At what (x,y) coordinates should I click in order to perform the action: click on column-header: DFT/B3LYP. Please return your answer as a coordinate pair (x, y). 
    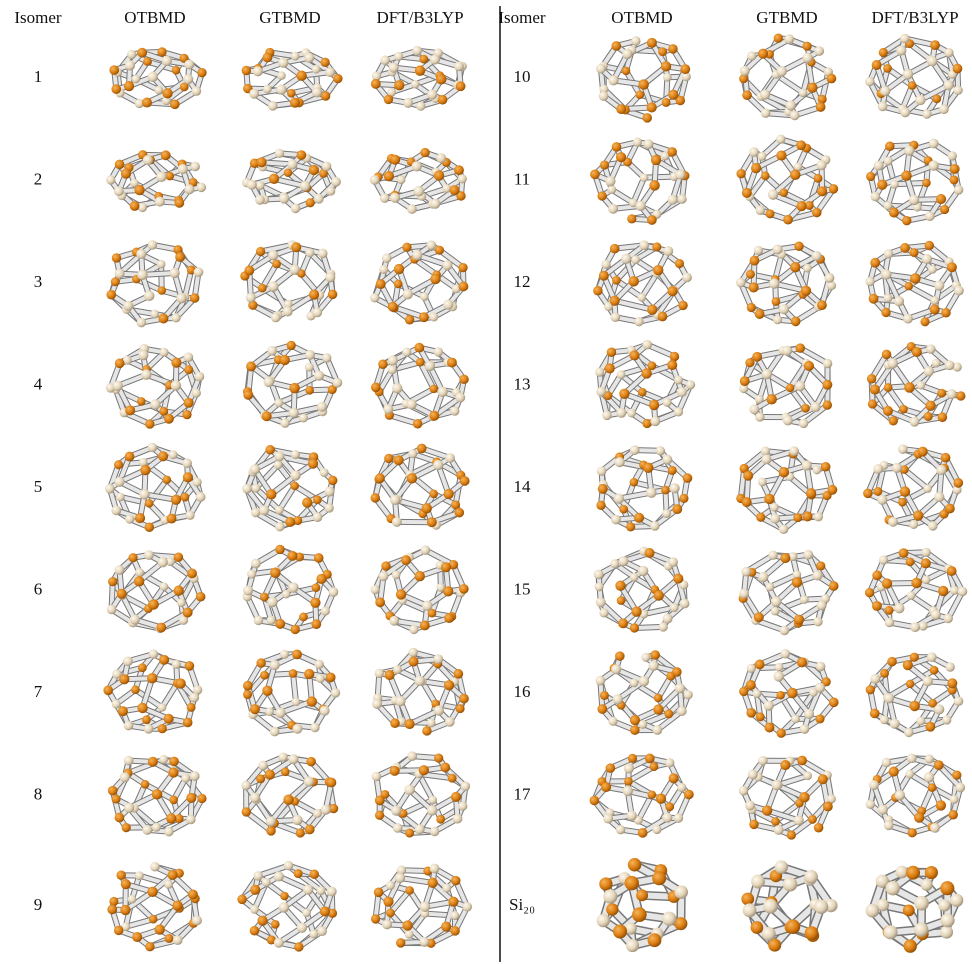
    Looking at the image, I should click on (914, 17).